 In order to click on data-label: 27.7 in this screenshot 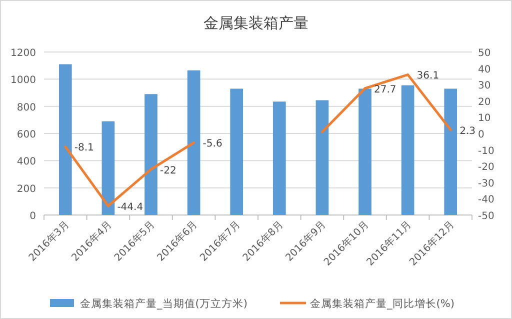, I will do `click(385, 90)`.